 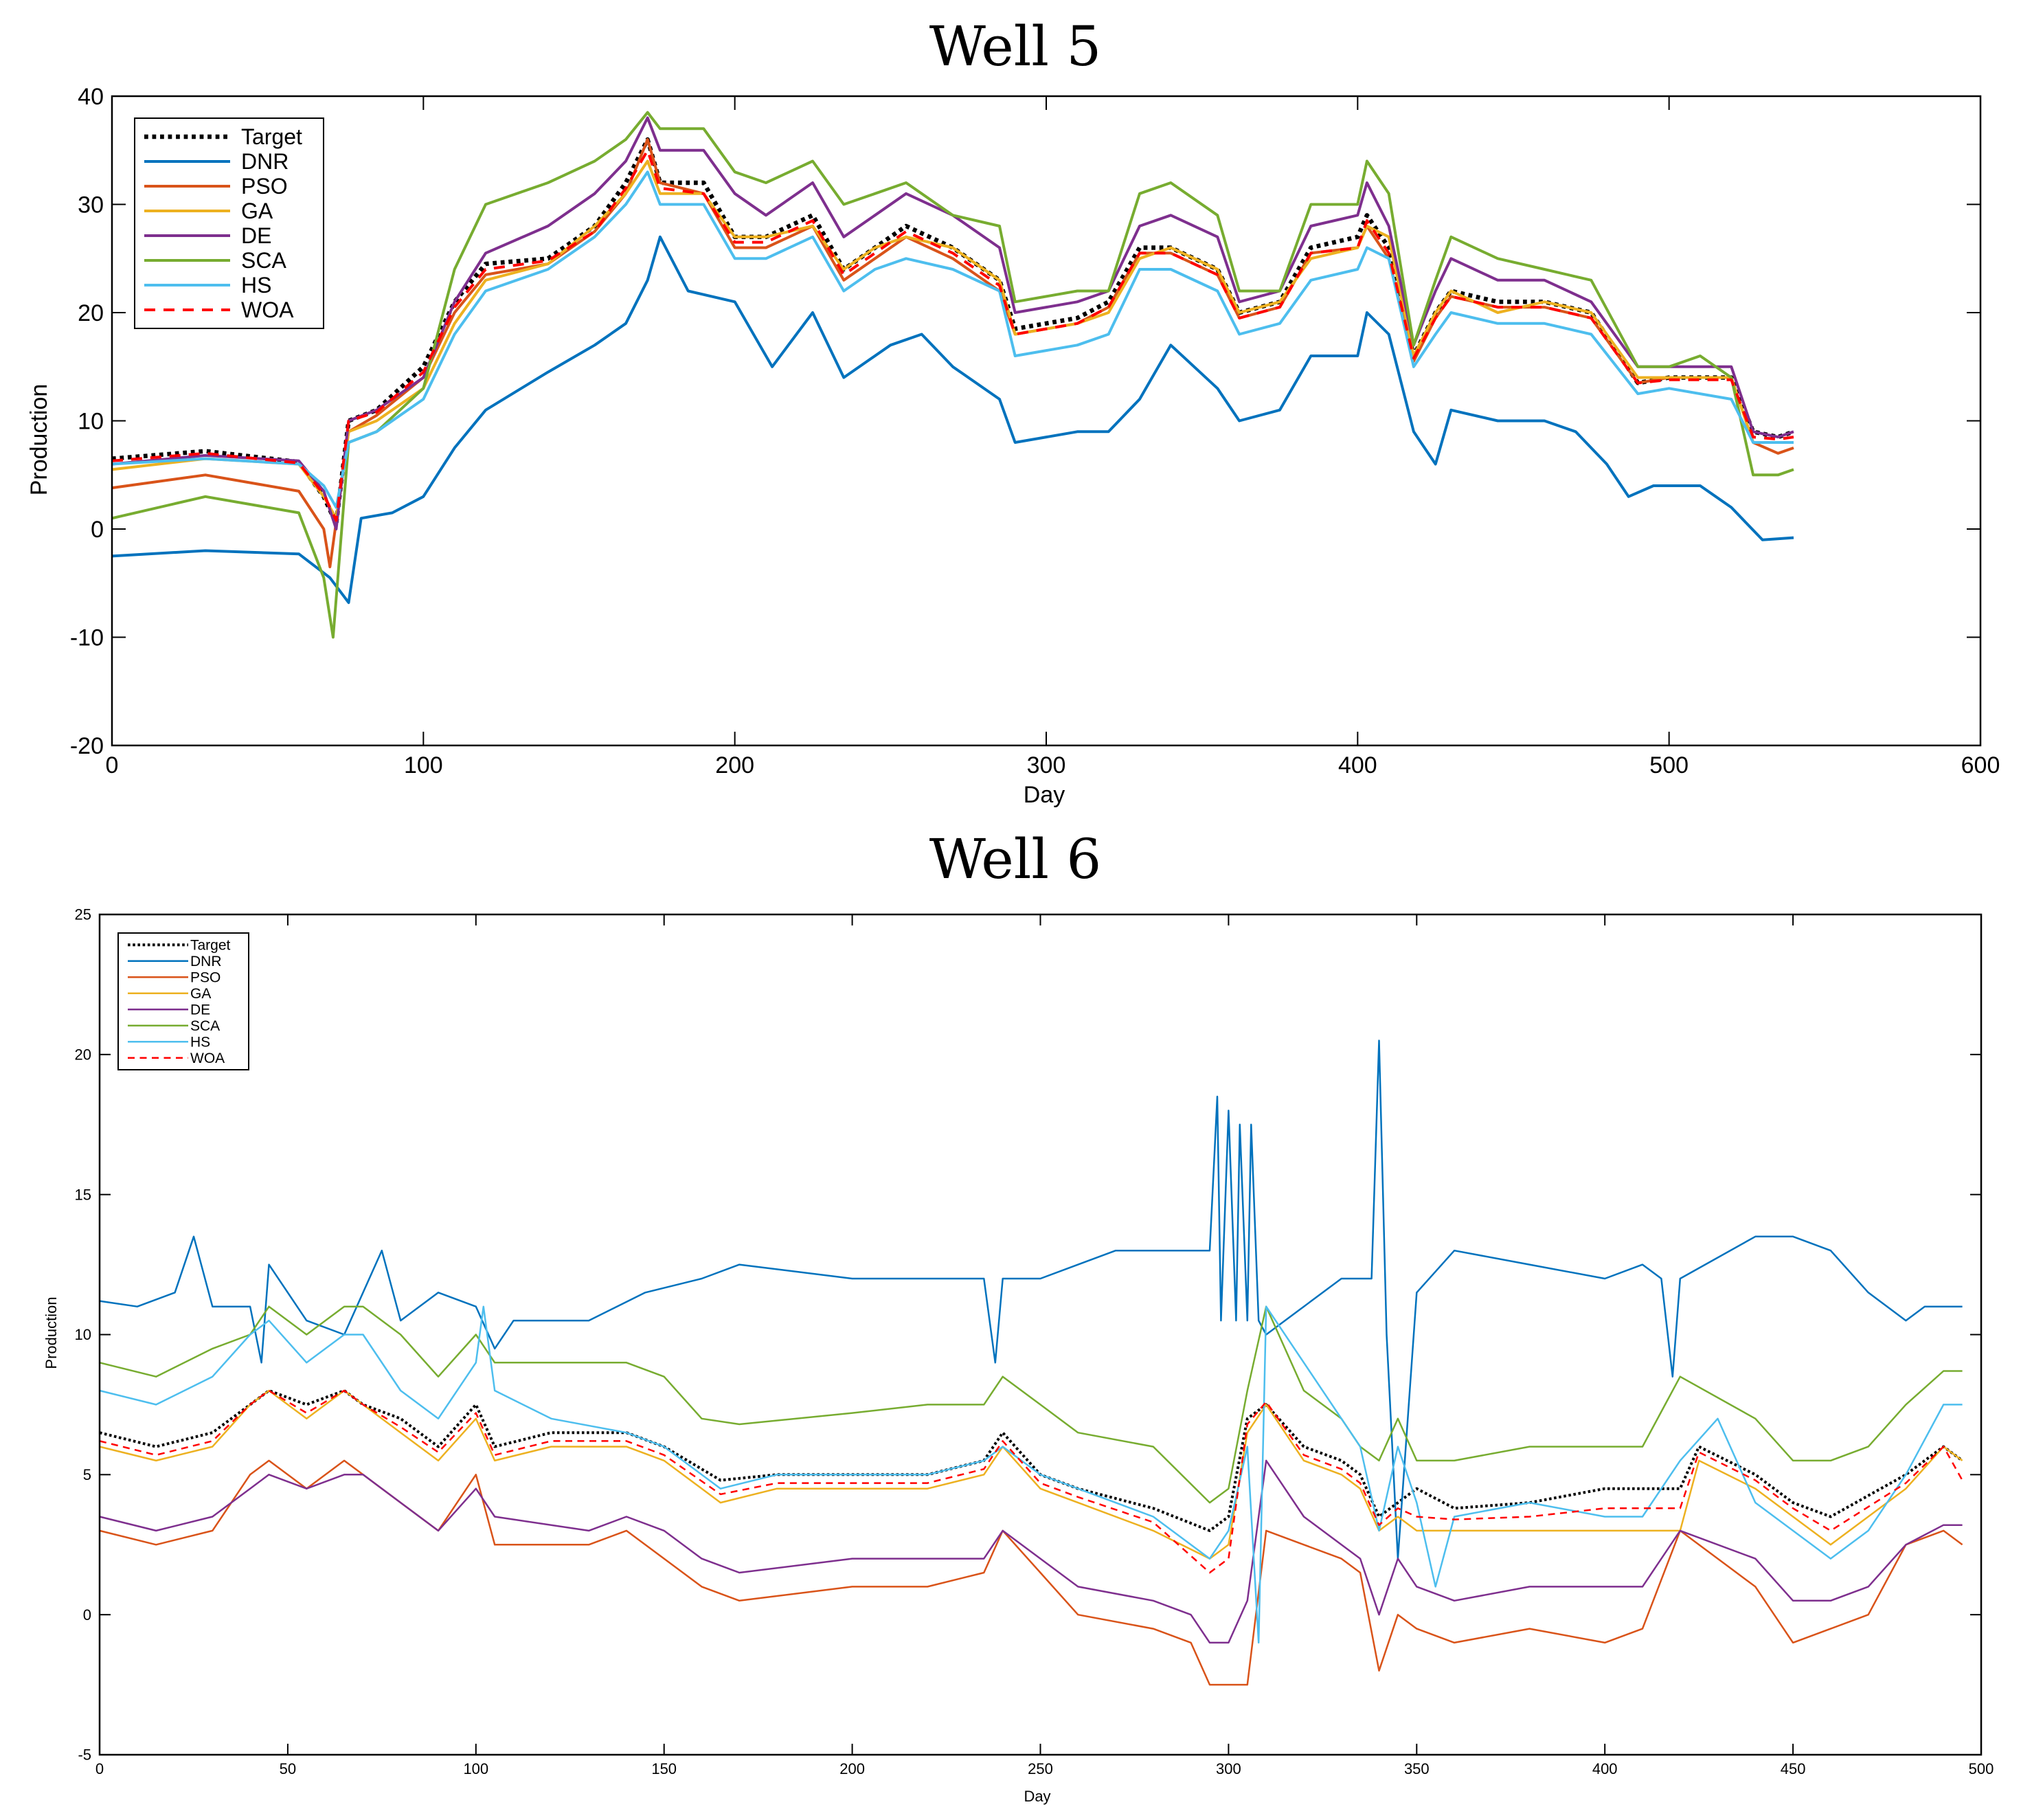 I want to click on y-tick-label: -10, so click(x=87, y=638).